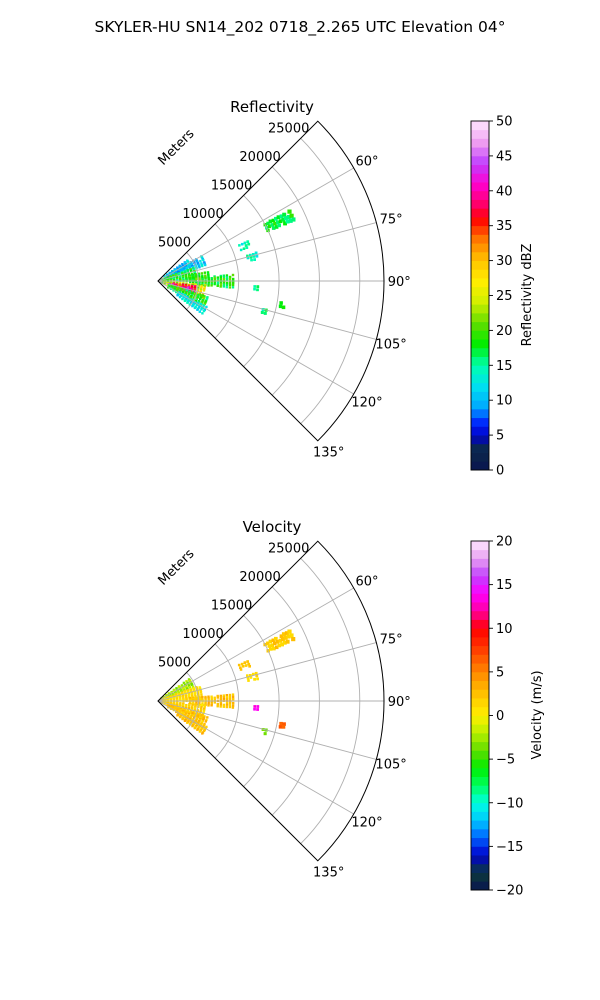 Image resolution: width=600 pixels, height=1000 pixels. I want to click on colorbar-tick-label: 35, so click(504, 226).